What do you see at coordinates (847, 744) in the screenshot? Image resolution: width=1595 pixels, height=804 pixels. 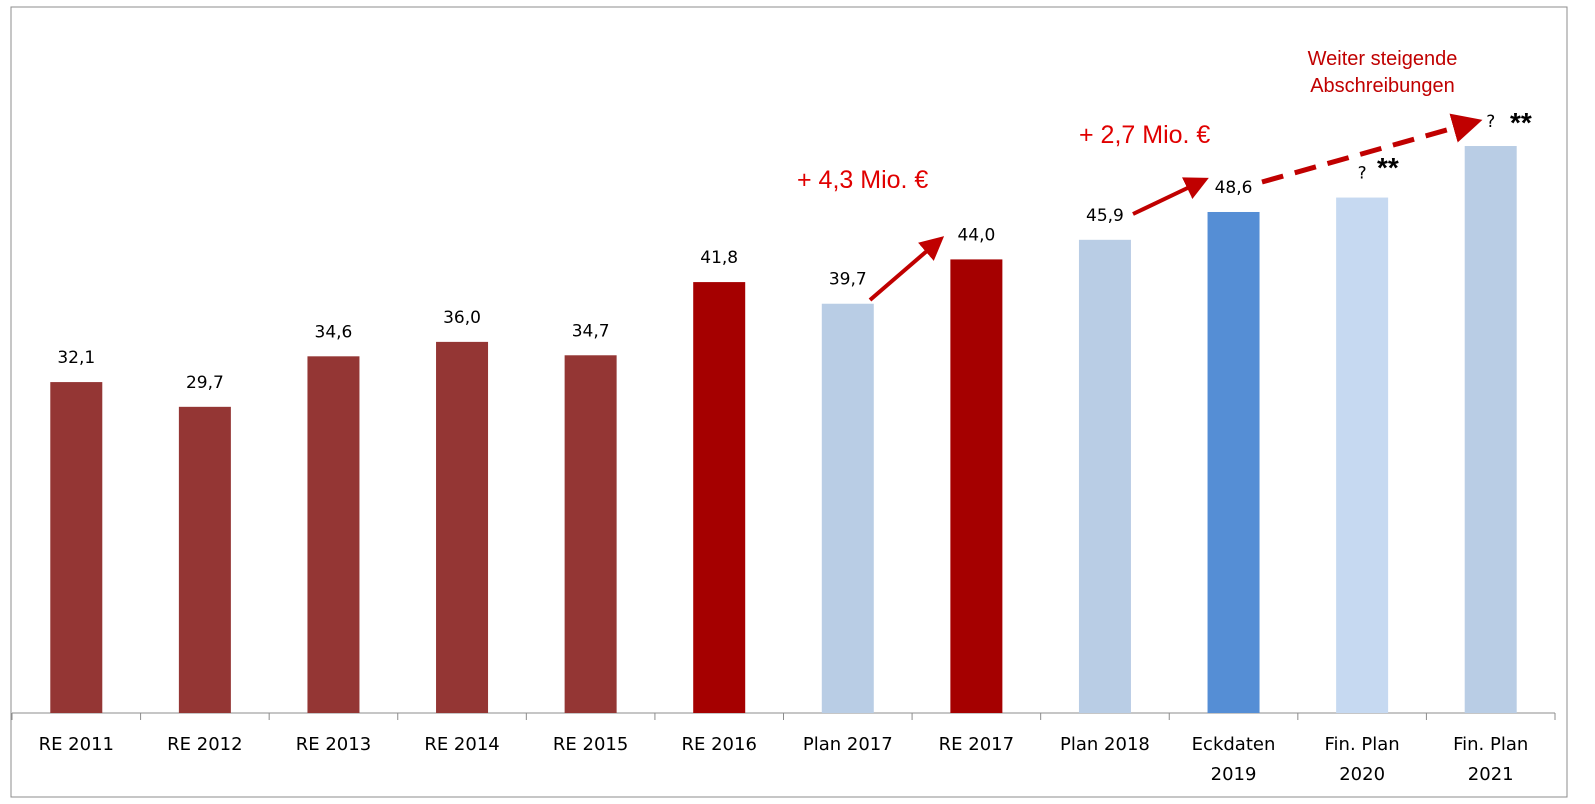 I see `x-tick-label: Plan 2017` at bounding box center [847, 744].